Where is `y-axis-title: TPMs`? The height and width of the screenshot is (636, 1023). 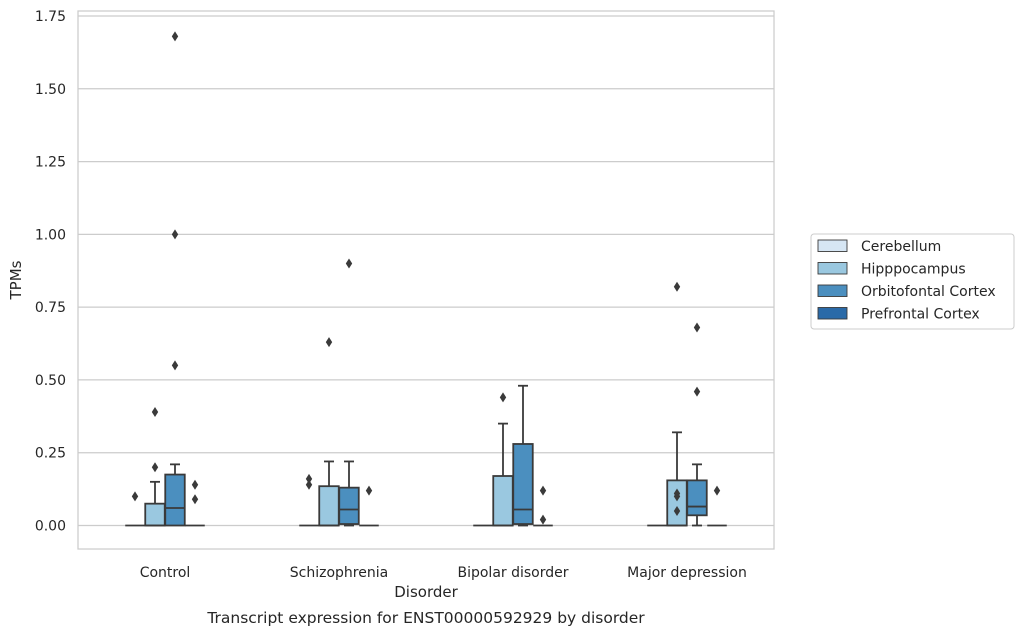 y-axis-title: TPMs is located at coordinates (16, 280).